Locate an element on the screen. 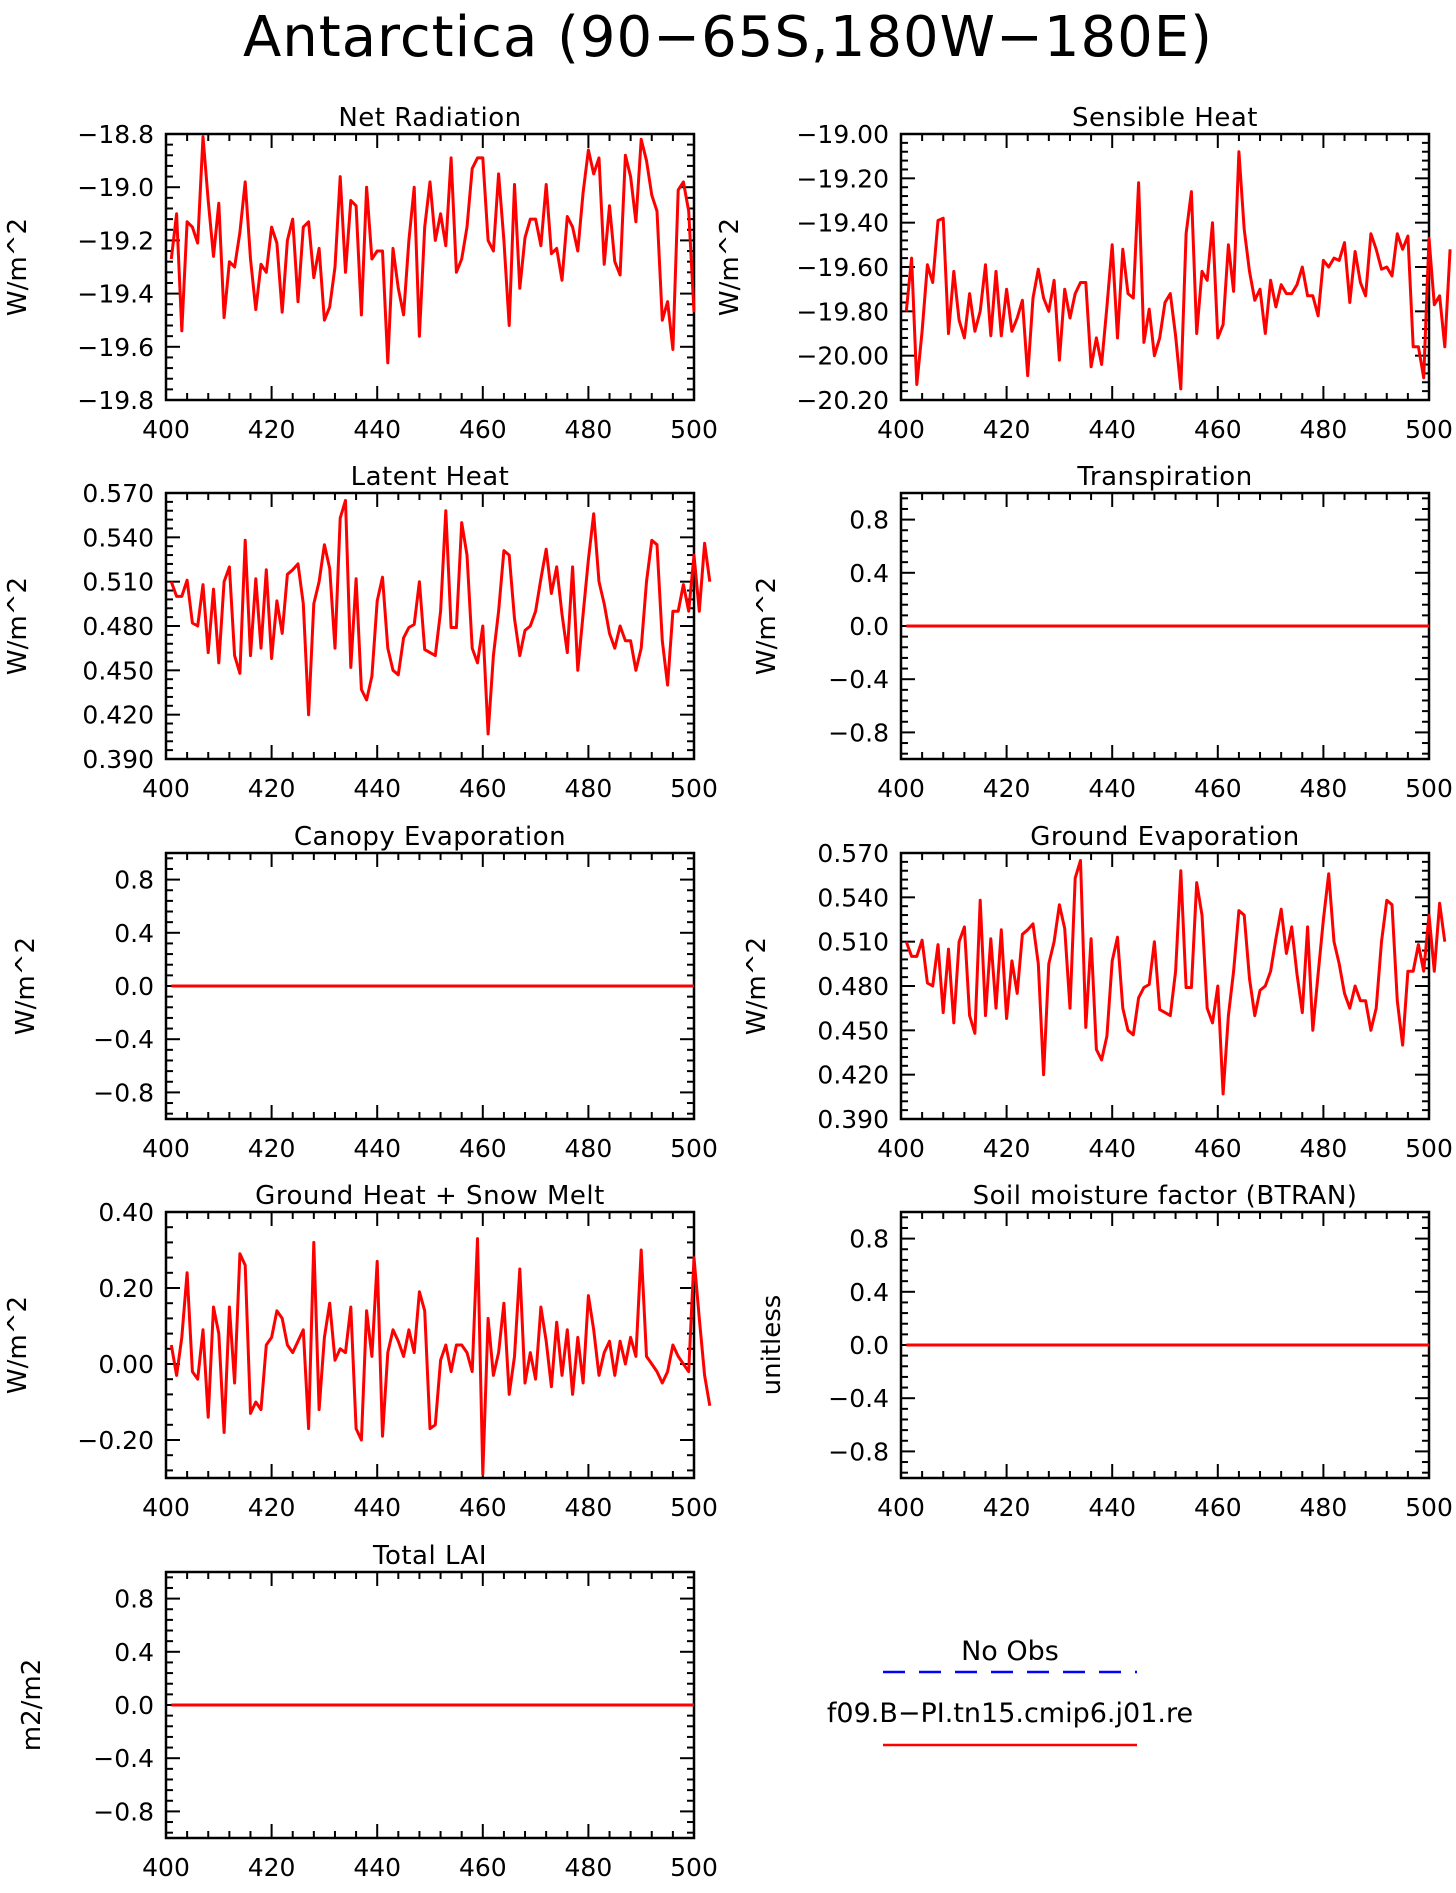 The image size is (1456, 1893). panel-title: Transpiration is located at coordinates (1164, 477).